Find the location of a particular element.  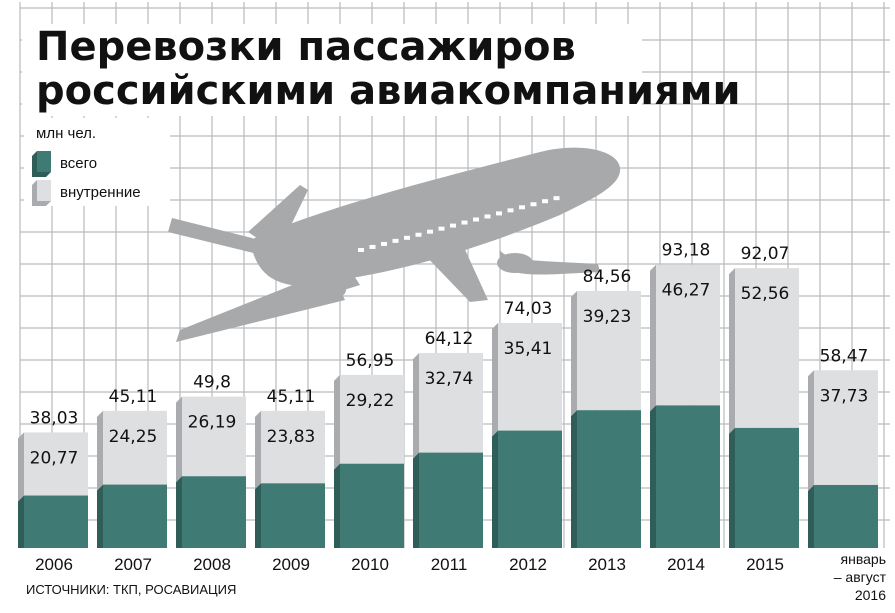

chart-title-line-1: Перевозки пассажиров is located at coordinates (306, 47).